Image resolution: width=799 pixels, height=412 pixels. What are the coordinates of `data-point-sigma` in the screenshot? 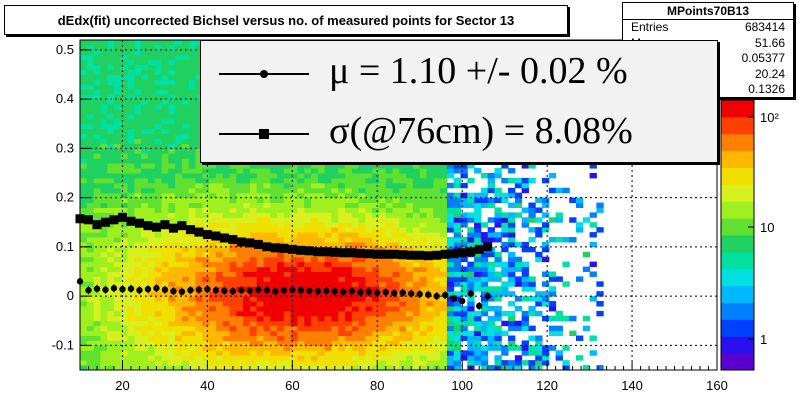 It's located at (360, 253).